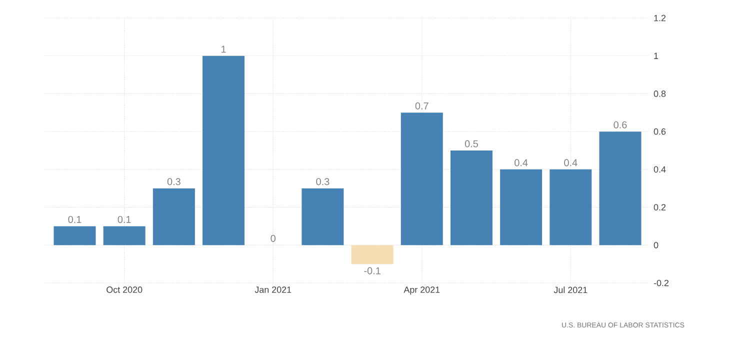 This screenshot has height=340, width=730. What do you see at coordinates (656, 245) in the screenshot?
I see `y-tick-label: 0` at bounding box center [656, 245].